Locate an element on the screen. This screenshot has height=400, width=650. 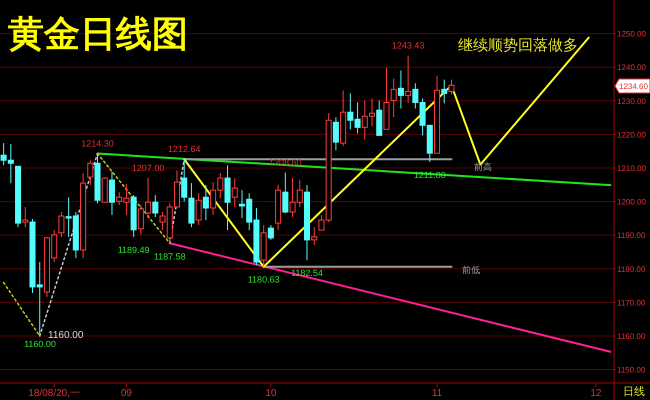
annotation: 1214.30 is located at coordinates (97, 143).